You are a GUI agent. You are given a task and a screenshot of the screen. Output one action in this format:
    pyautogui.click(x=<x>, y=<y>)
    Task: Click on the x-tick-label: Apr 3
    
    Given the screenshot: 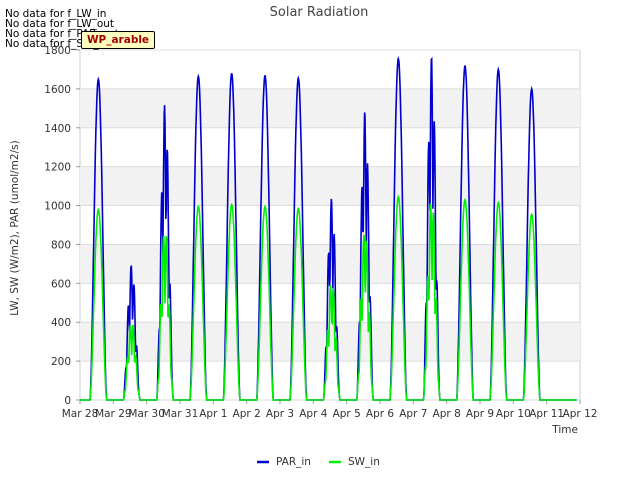 What is the action you would take?
    pyautogui.click(x=280, y=414)
    